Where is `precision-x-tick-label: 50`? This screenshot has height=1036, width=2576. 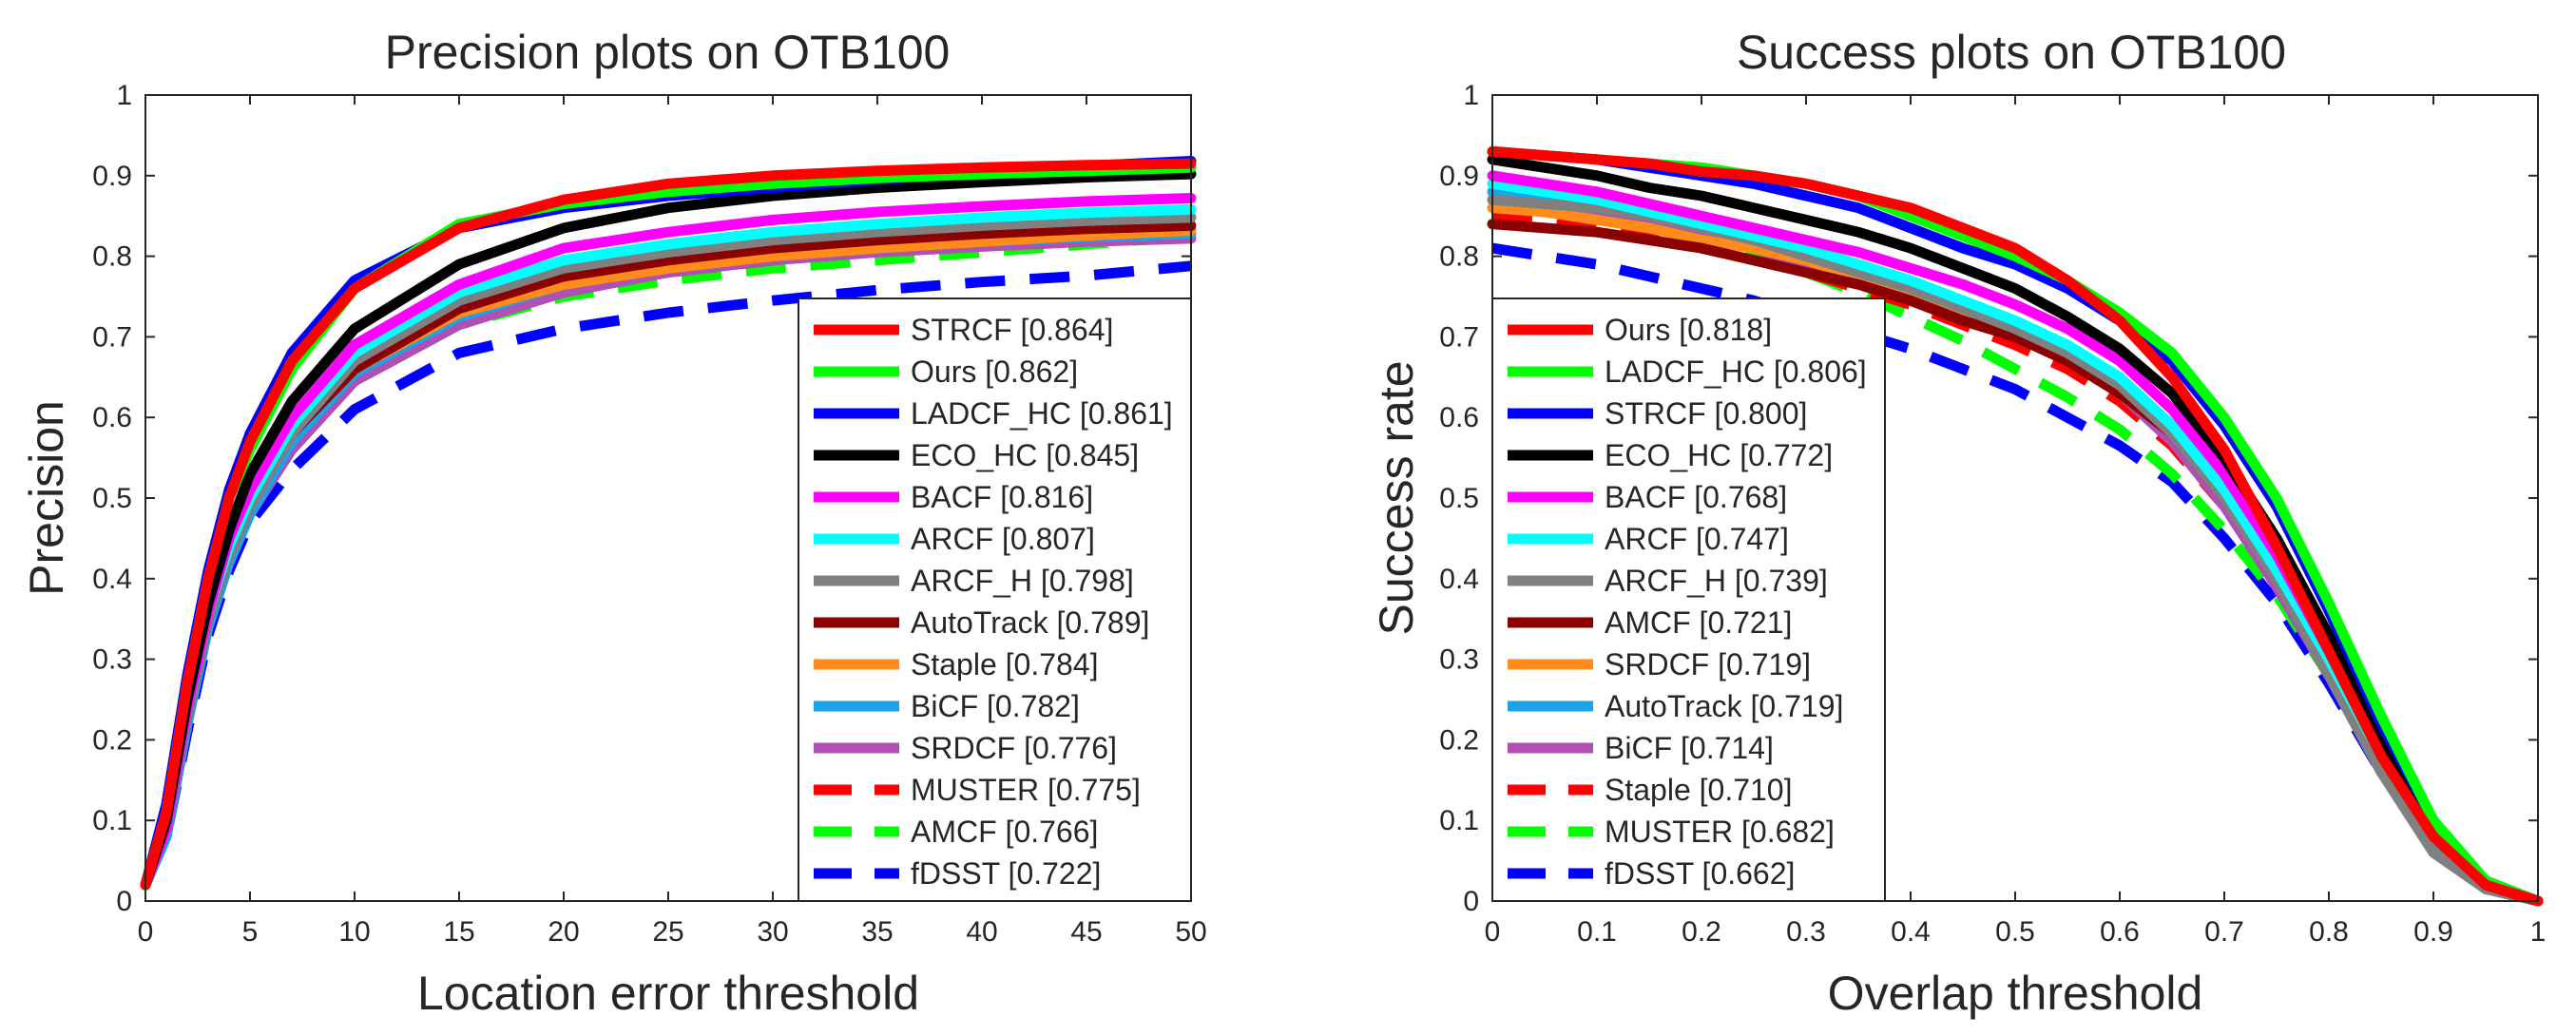
precision-x-tick-label: 50 is located at coordinates (1191, 932).